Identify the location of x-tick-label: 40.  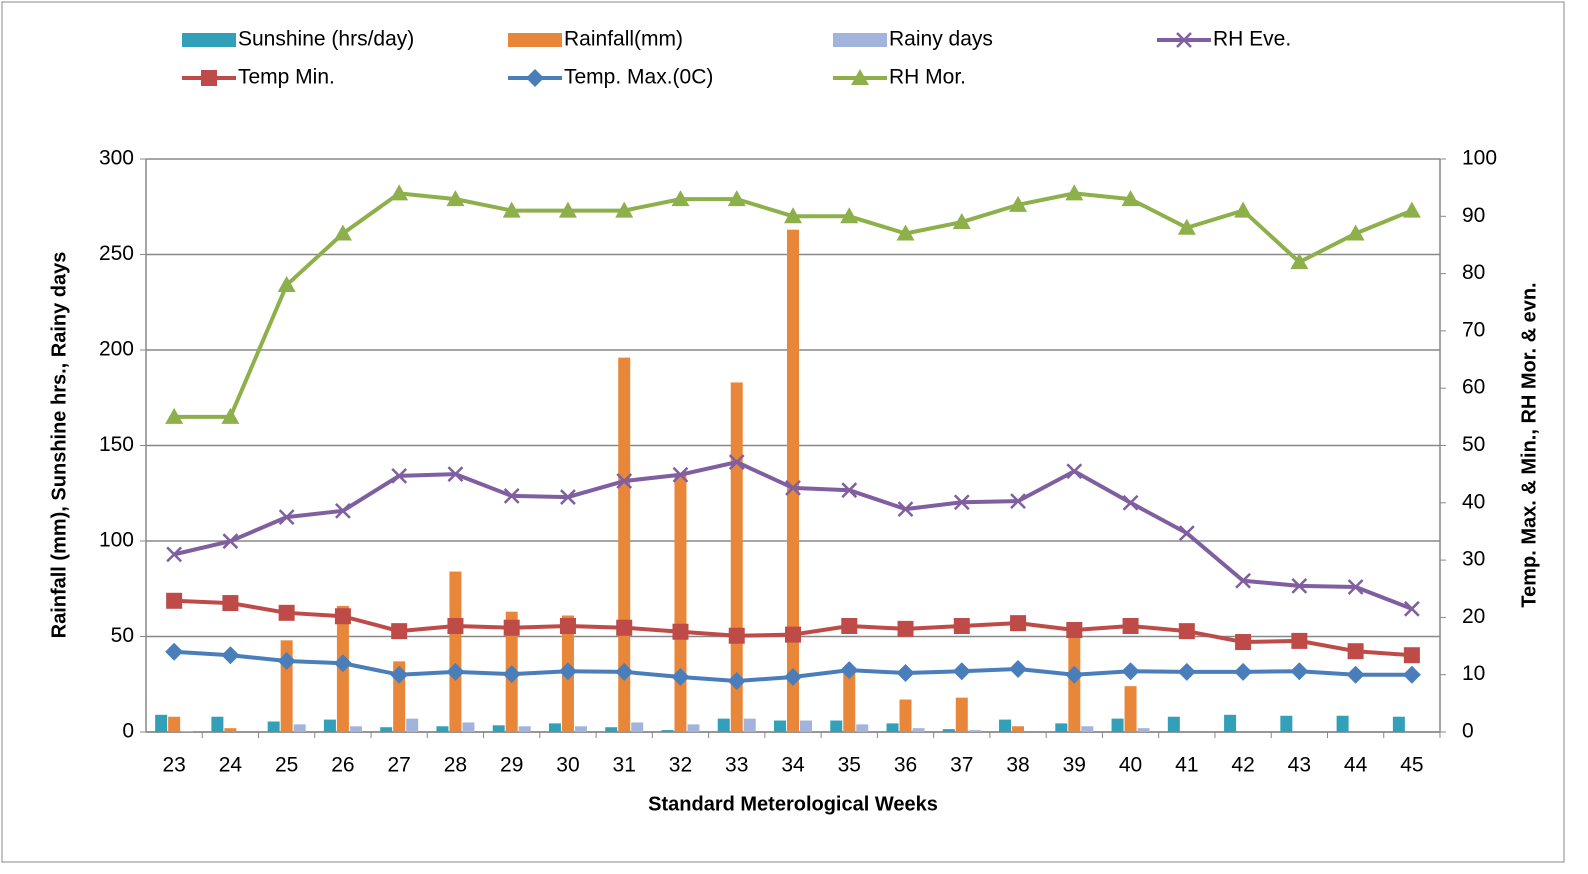
(1130, 765).